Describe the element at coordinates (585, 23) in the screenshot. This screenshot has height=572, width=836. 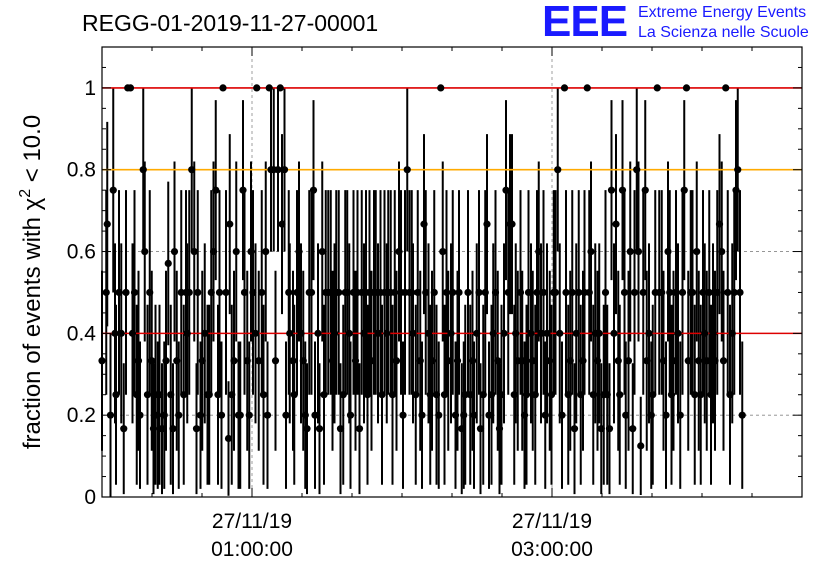
I see `logo-mark: EEE` at that location.